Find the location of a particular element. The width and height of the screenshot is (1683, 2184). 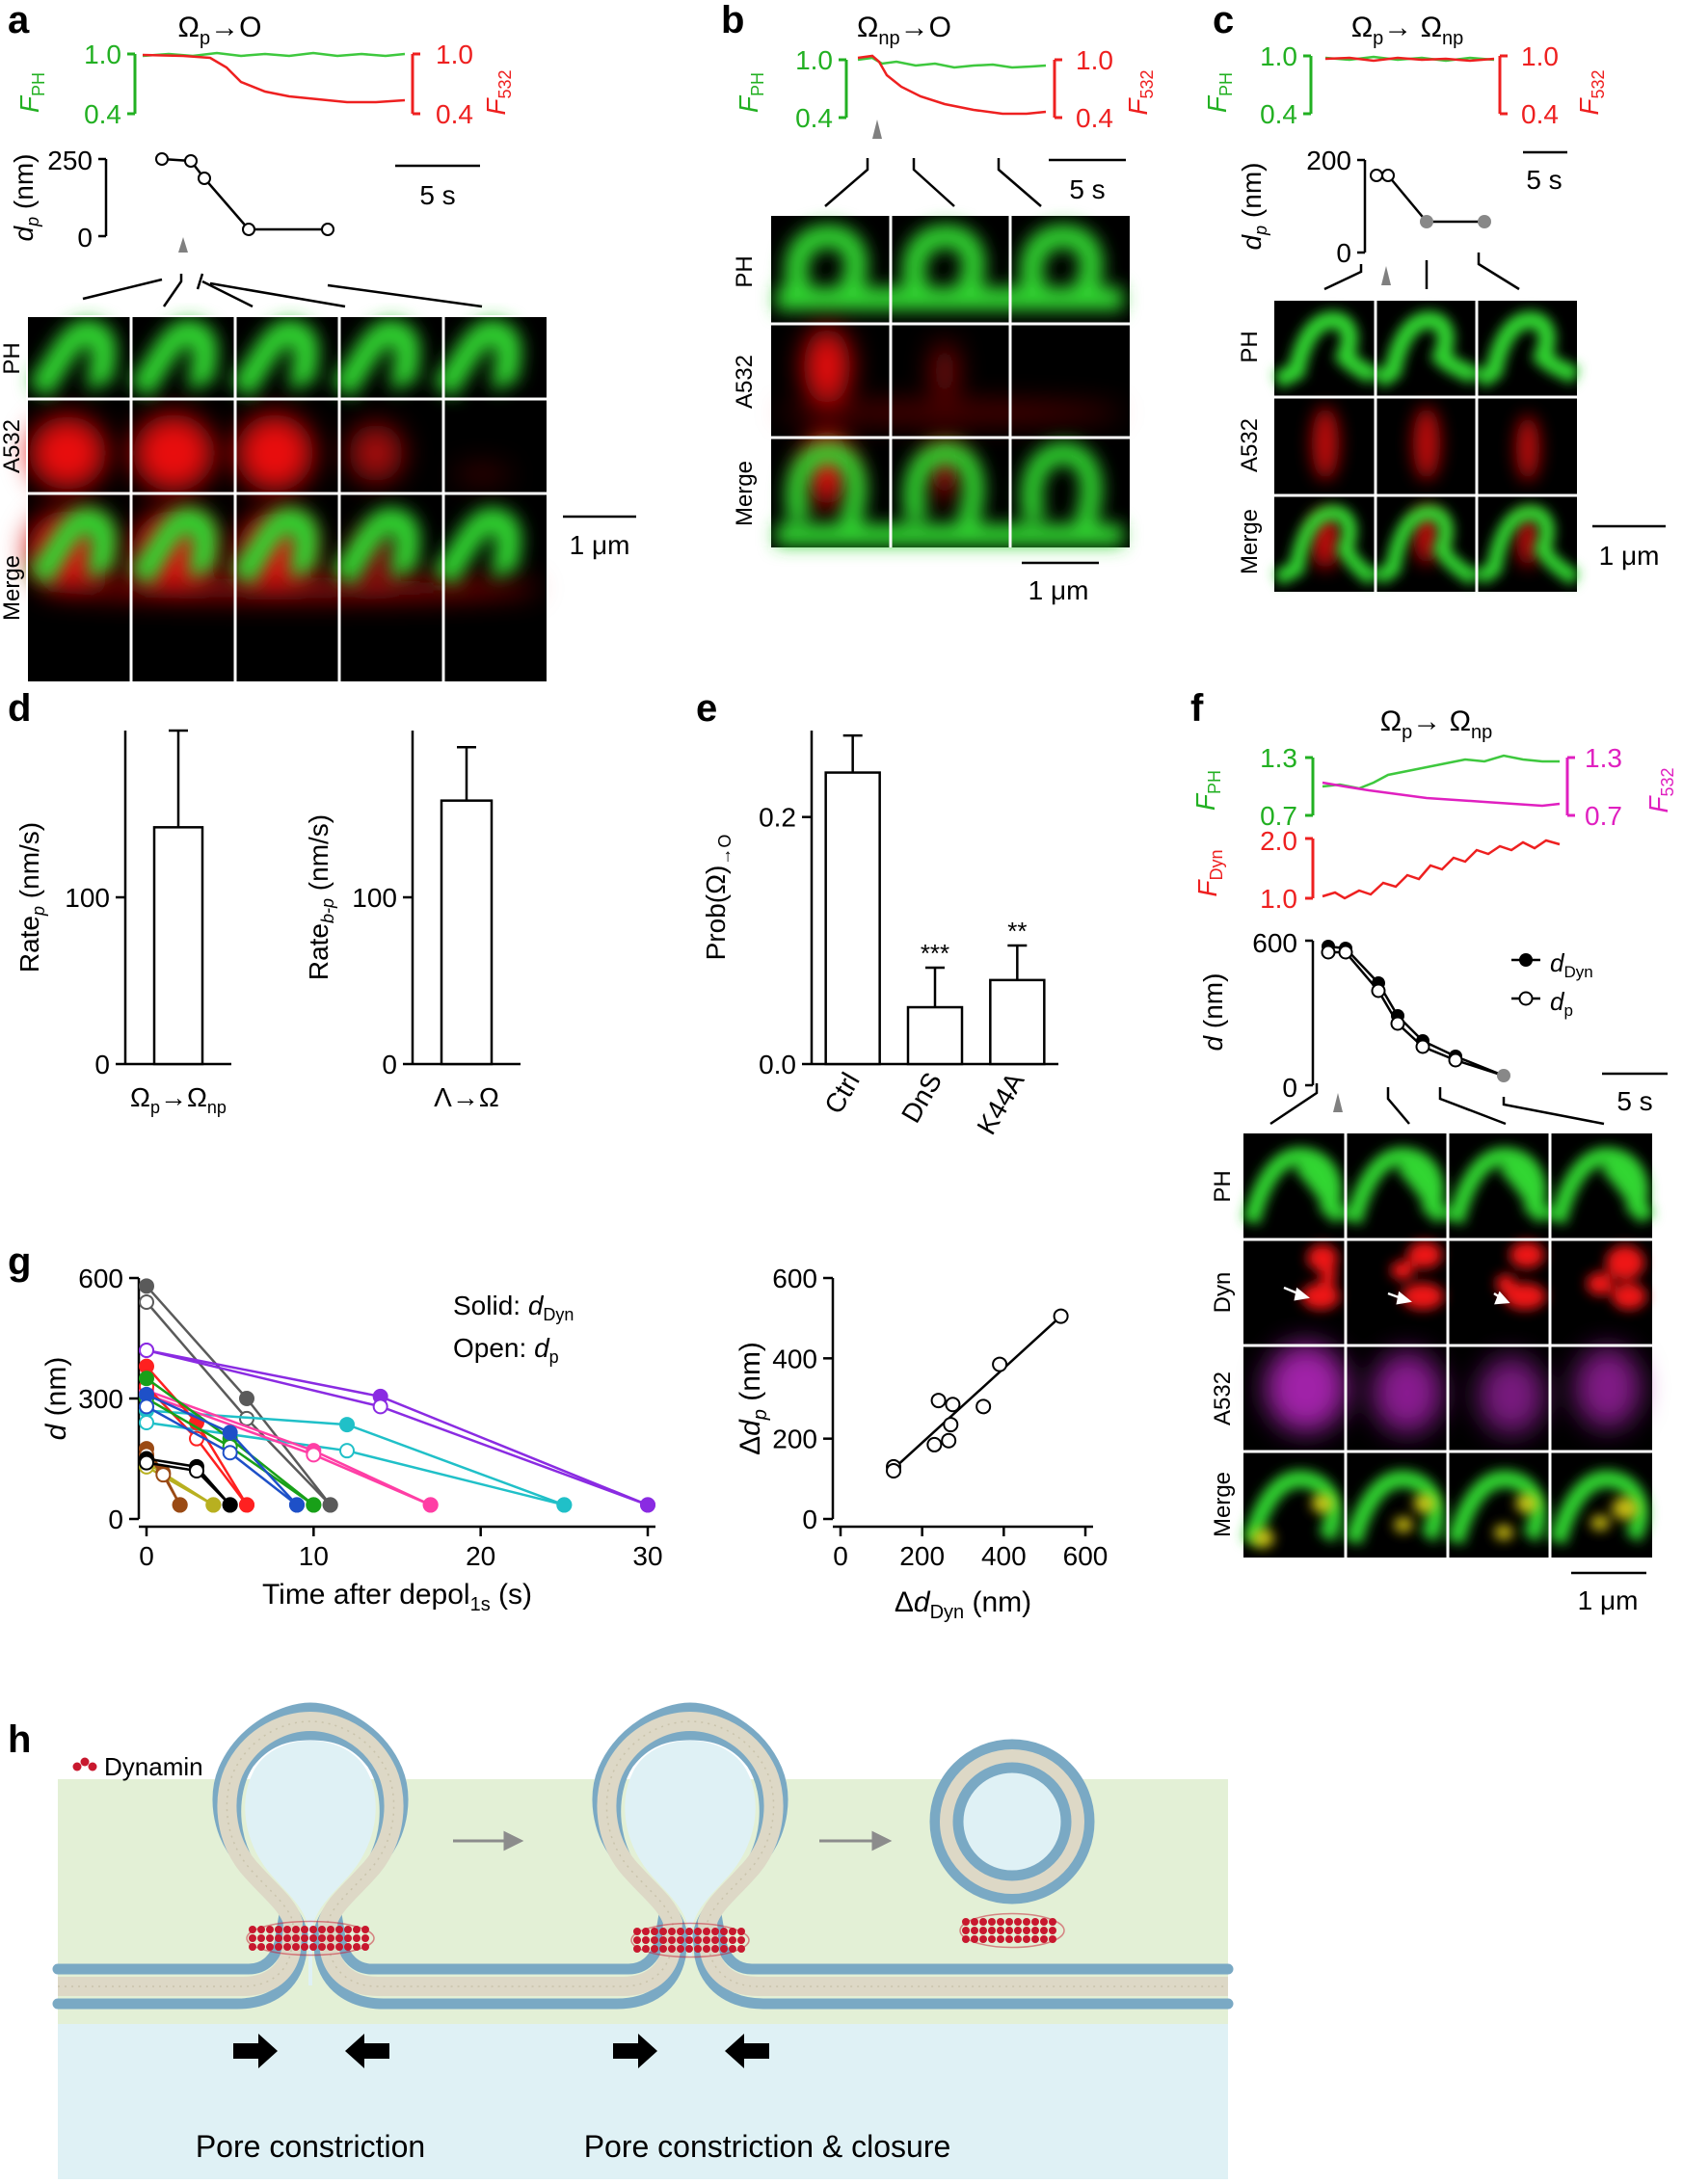

x-axis-label: ΔdDyn (nm) is located at coordinates (963, 1604).